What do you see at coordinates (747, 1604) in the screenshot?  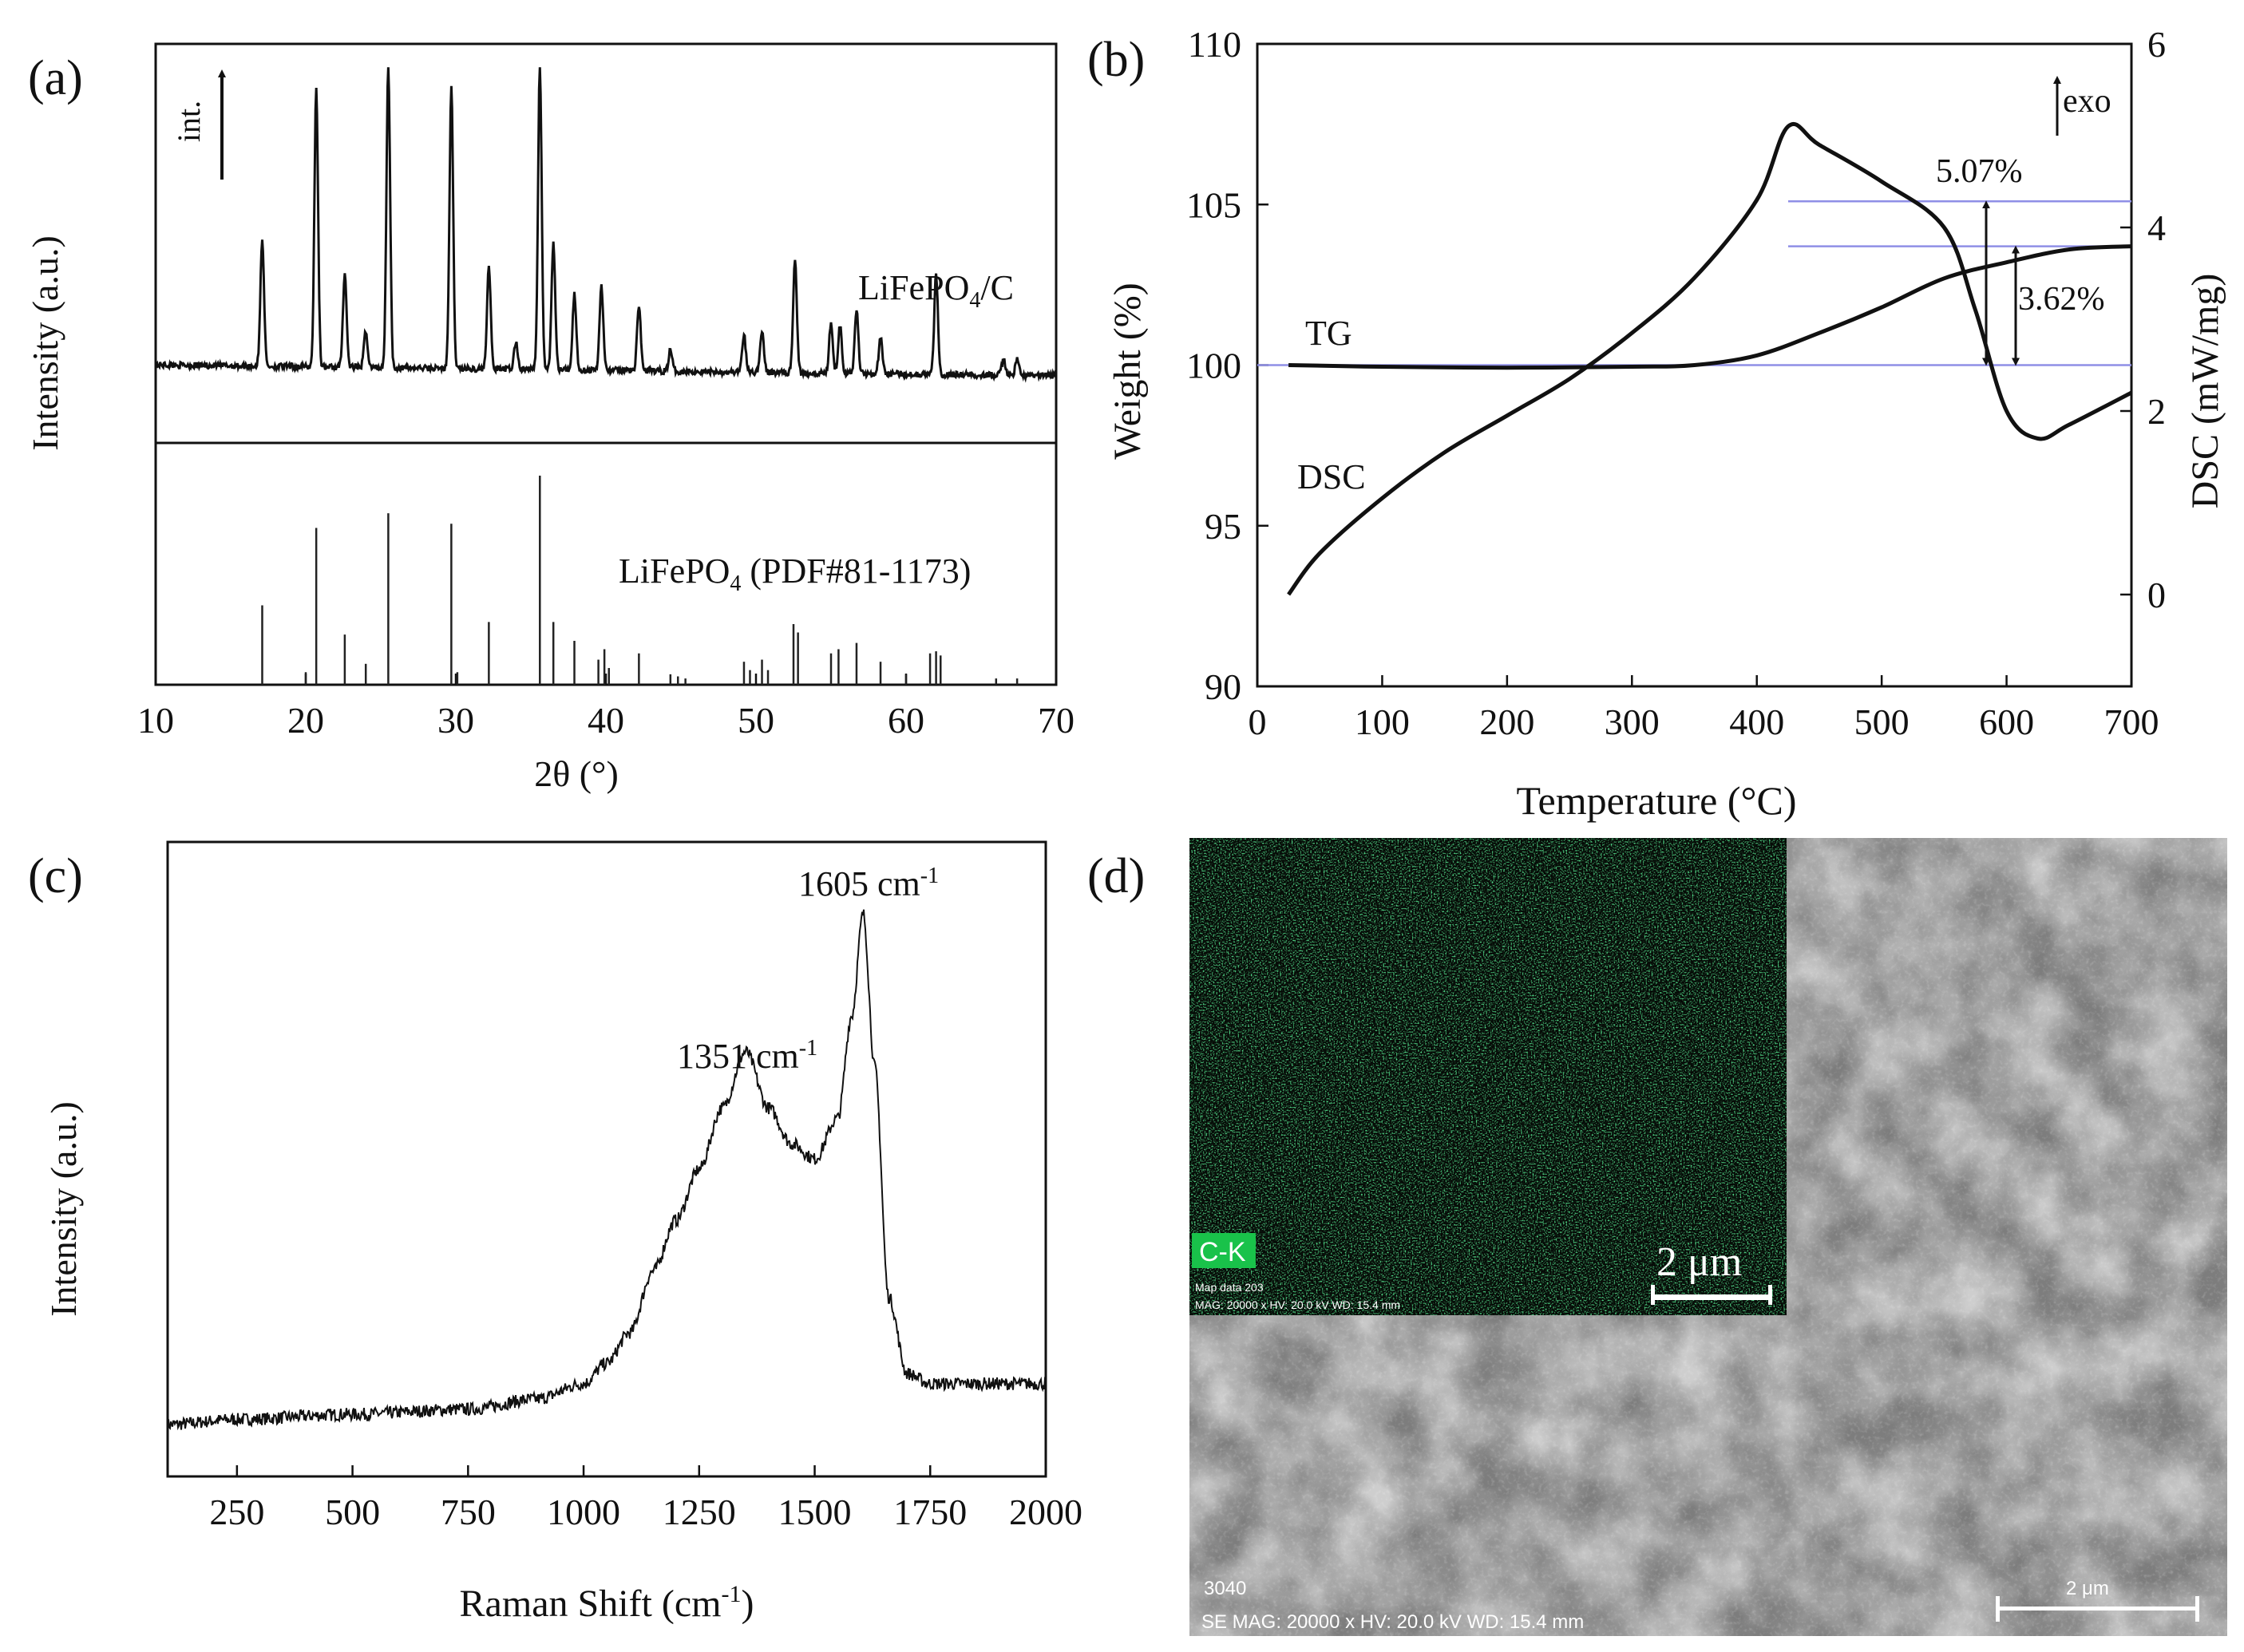 I see `panel-c-x-axis-label-tail: )` at bounding box center [747, 1604].